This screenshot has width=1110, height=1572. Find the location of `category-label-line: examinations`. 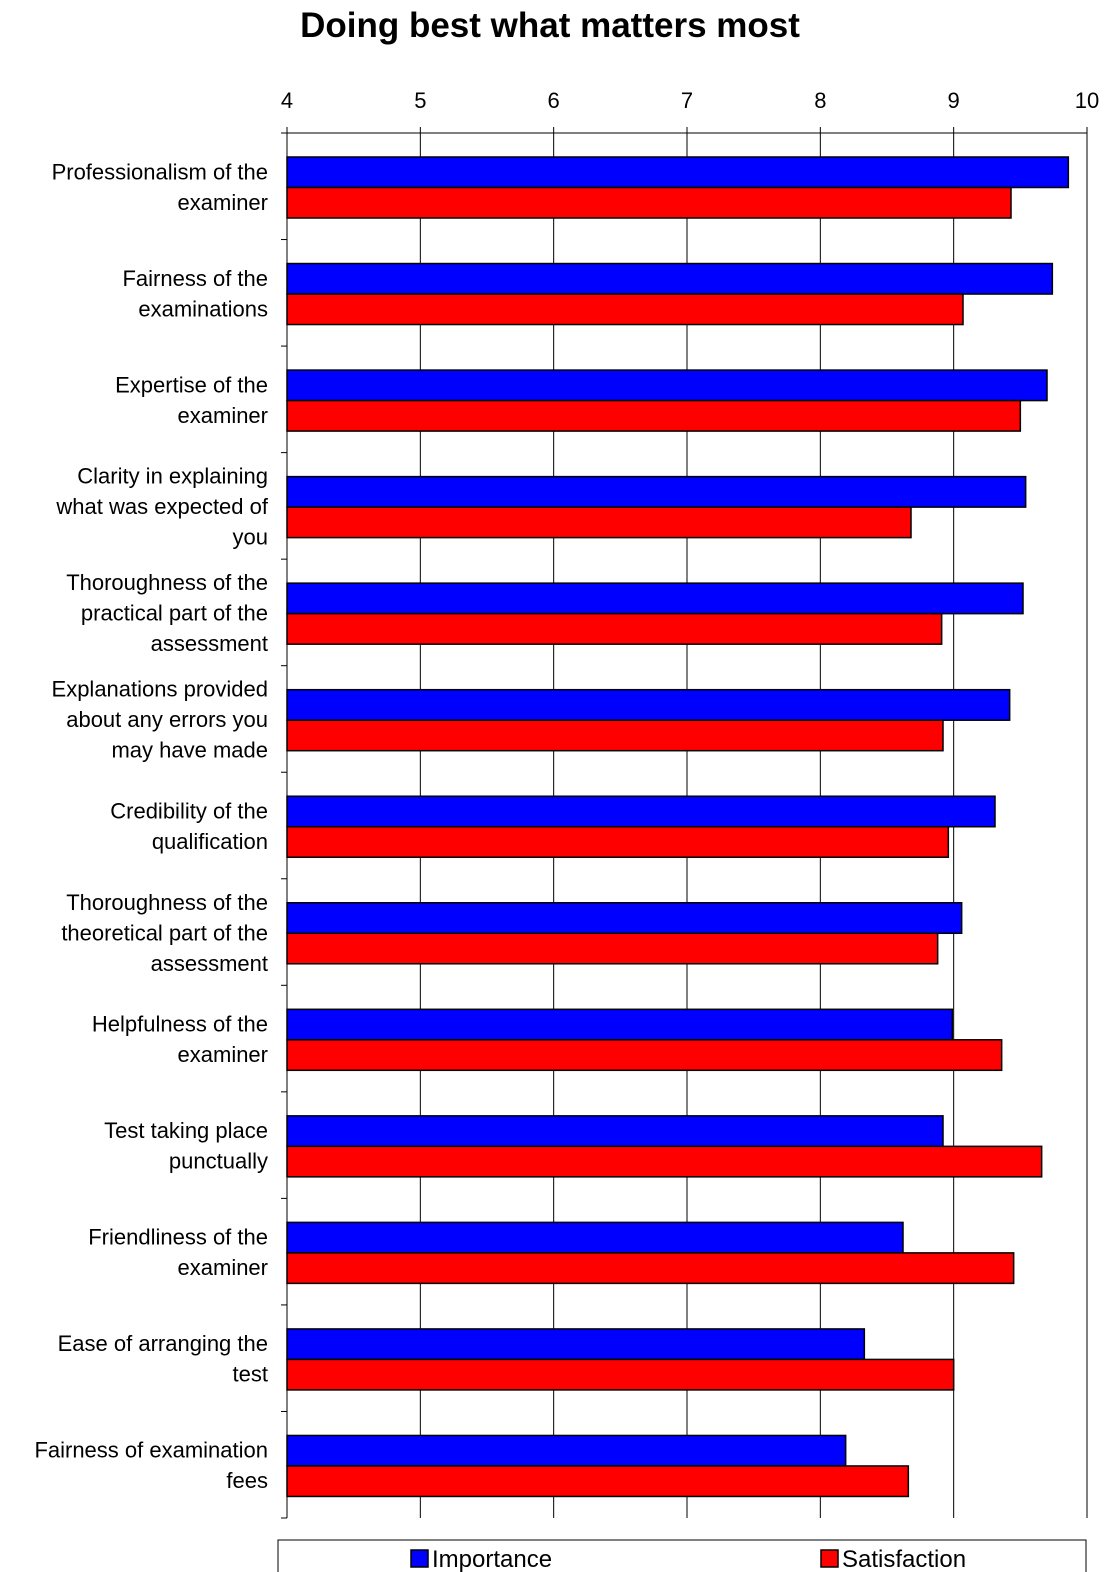

category-label-line: examinations is located at coordinates (203, 308).